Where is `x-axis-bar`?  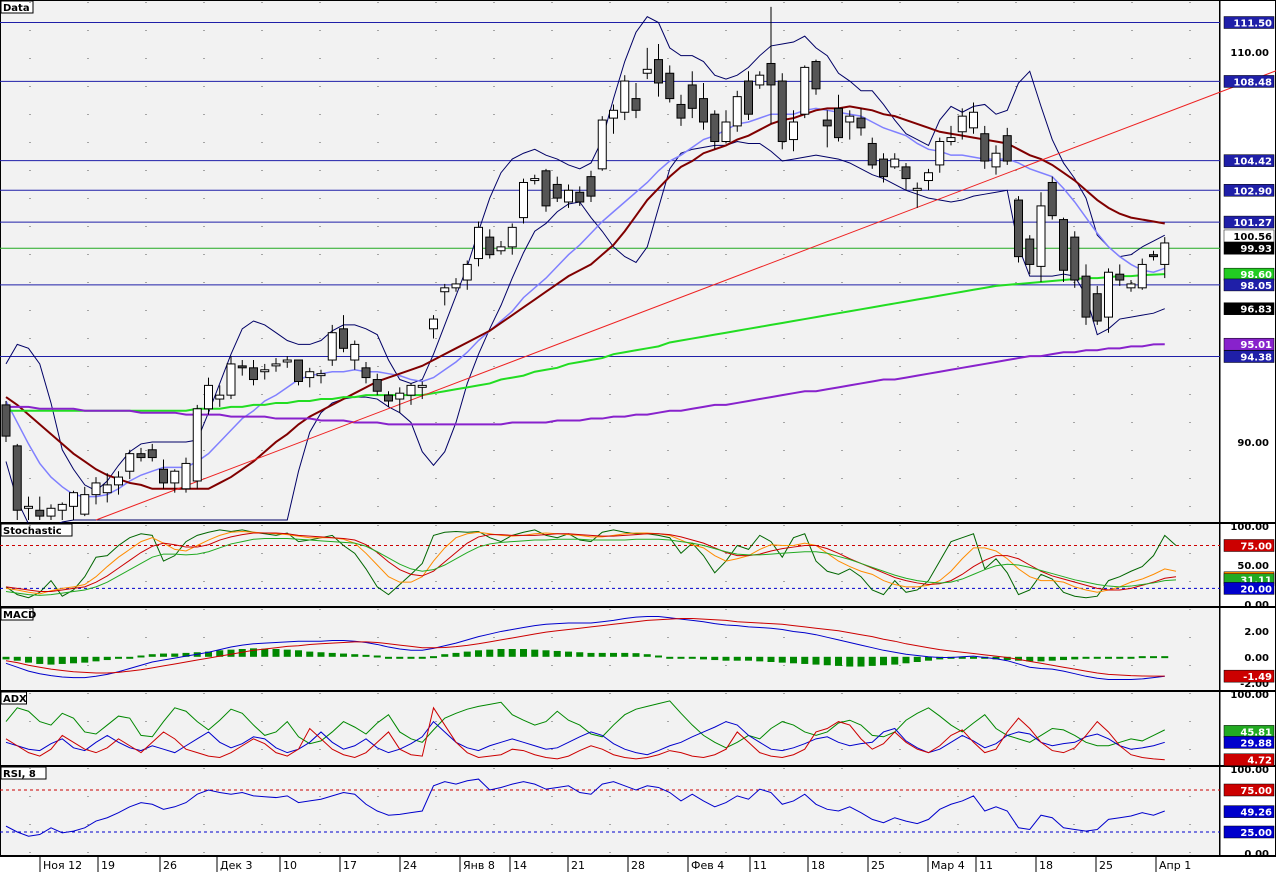 x-axis-bar is located at coordinates (638, 864).